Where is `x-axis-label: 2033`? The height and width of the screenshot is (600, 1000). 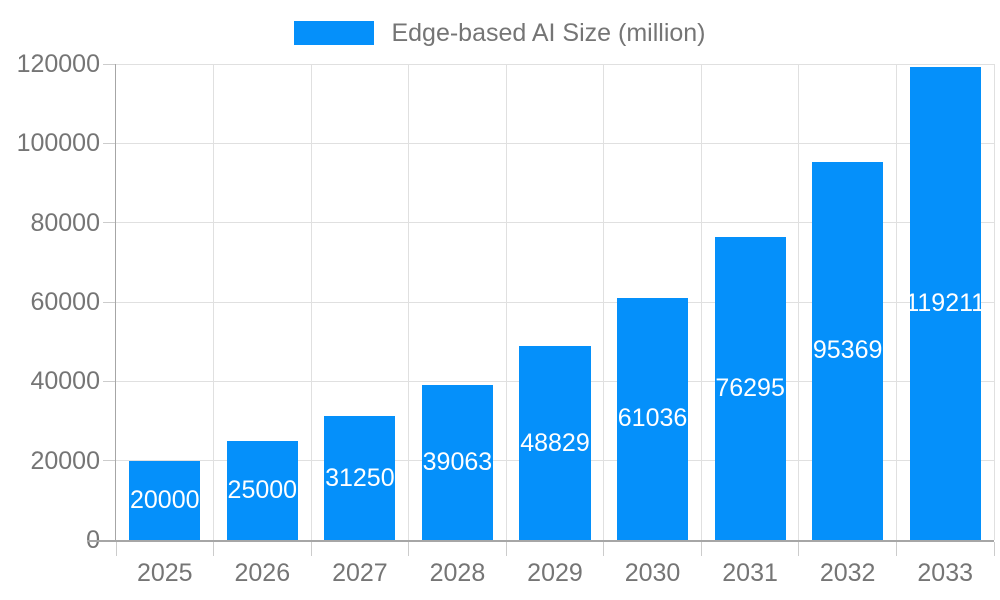 x-axis-label: 2033 is located at coordinates (945, 573).